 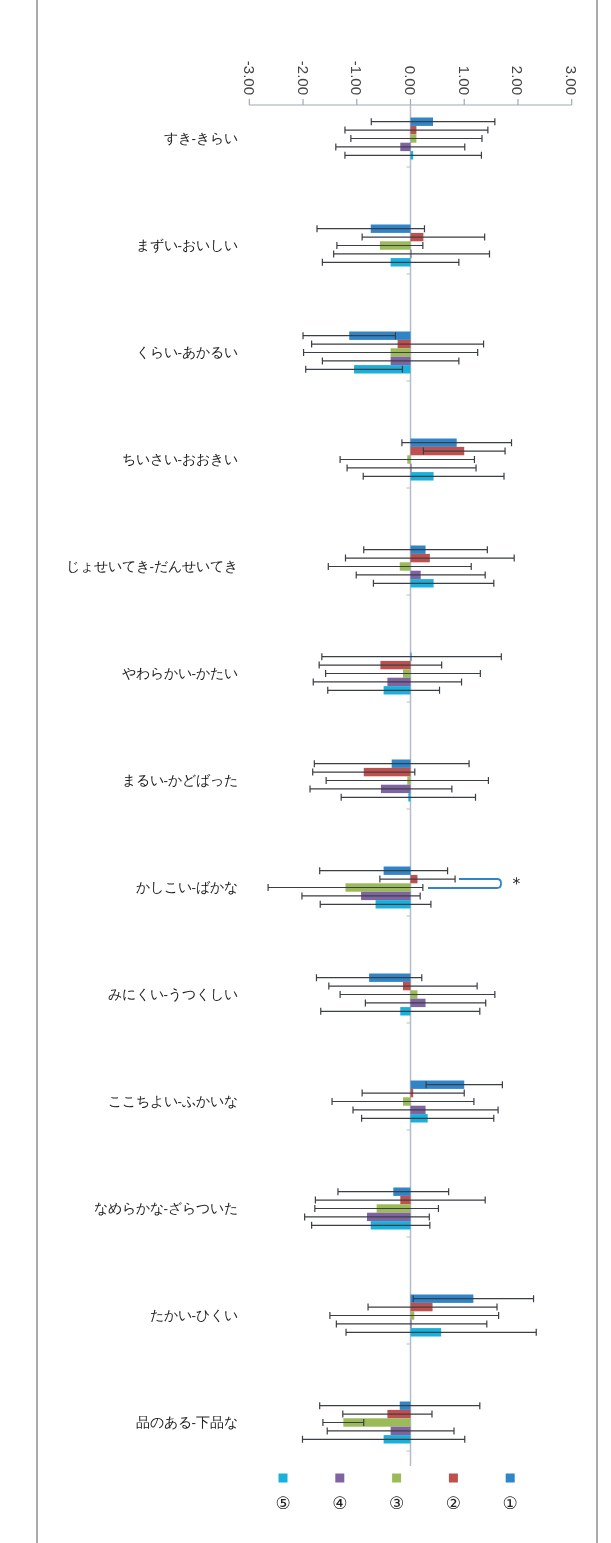 I want to click on y-tick-label: たかい-ひくい, so click(x=193, y=1315).